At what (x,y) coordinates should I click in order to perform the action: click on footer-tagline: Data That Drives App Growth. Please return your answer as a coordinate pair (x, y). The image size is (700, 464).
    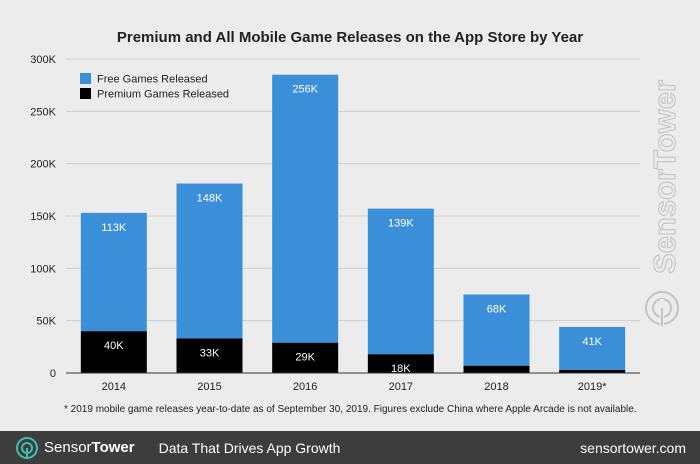
    Looking at the image, I should click on (249, 447).